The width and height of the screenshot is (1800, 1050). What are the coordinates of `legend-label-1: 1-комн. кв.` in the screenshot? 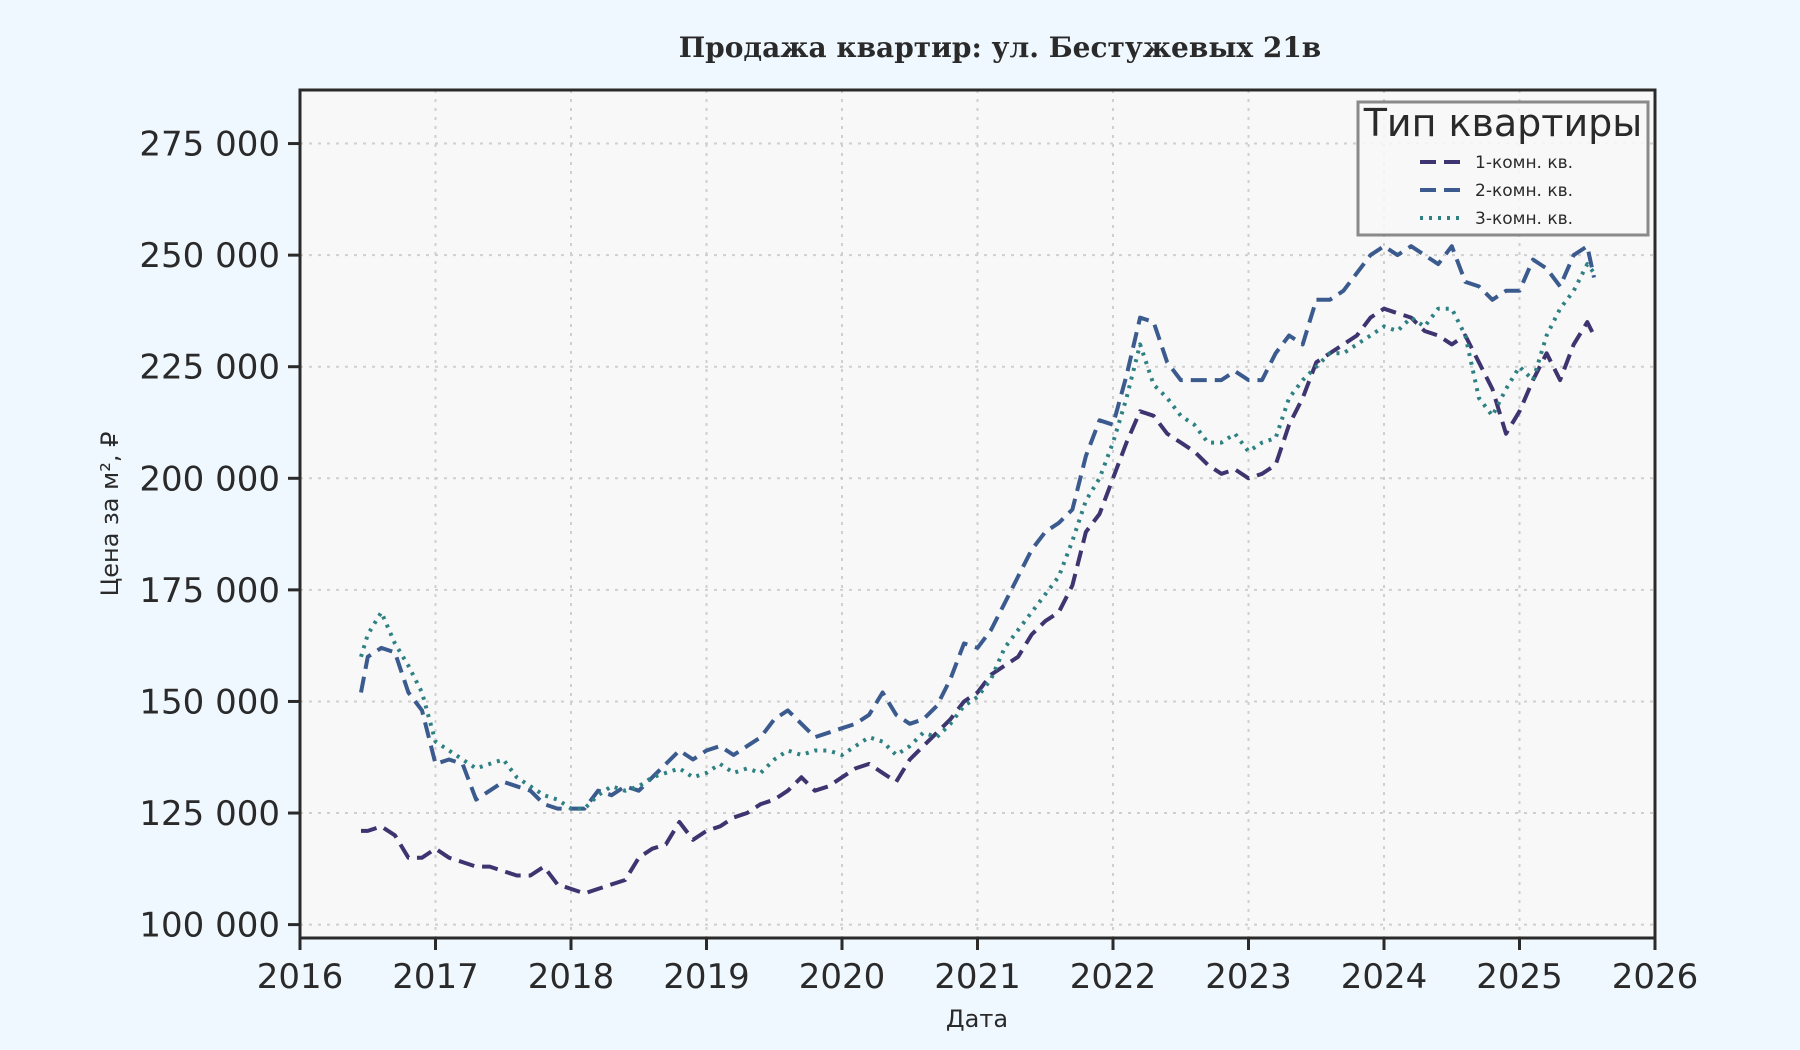 It's located at (1524, 163).